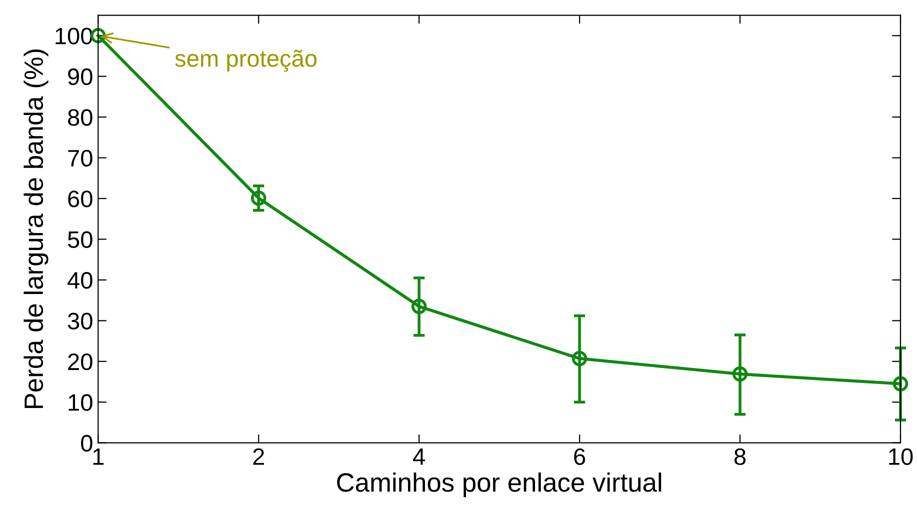 The image size is (917, 509). What do you see at coordinates (80, 280) in the screenshot?
I see `y-tick-label: 40` at bounding box center [80, 280].